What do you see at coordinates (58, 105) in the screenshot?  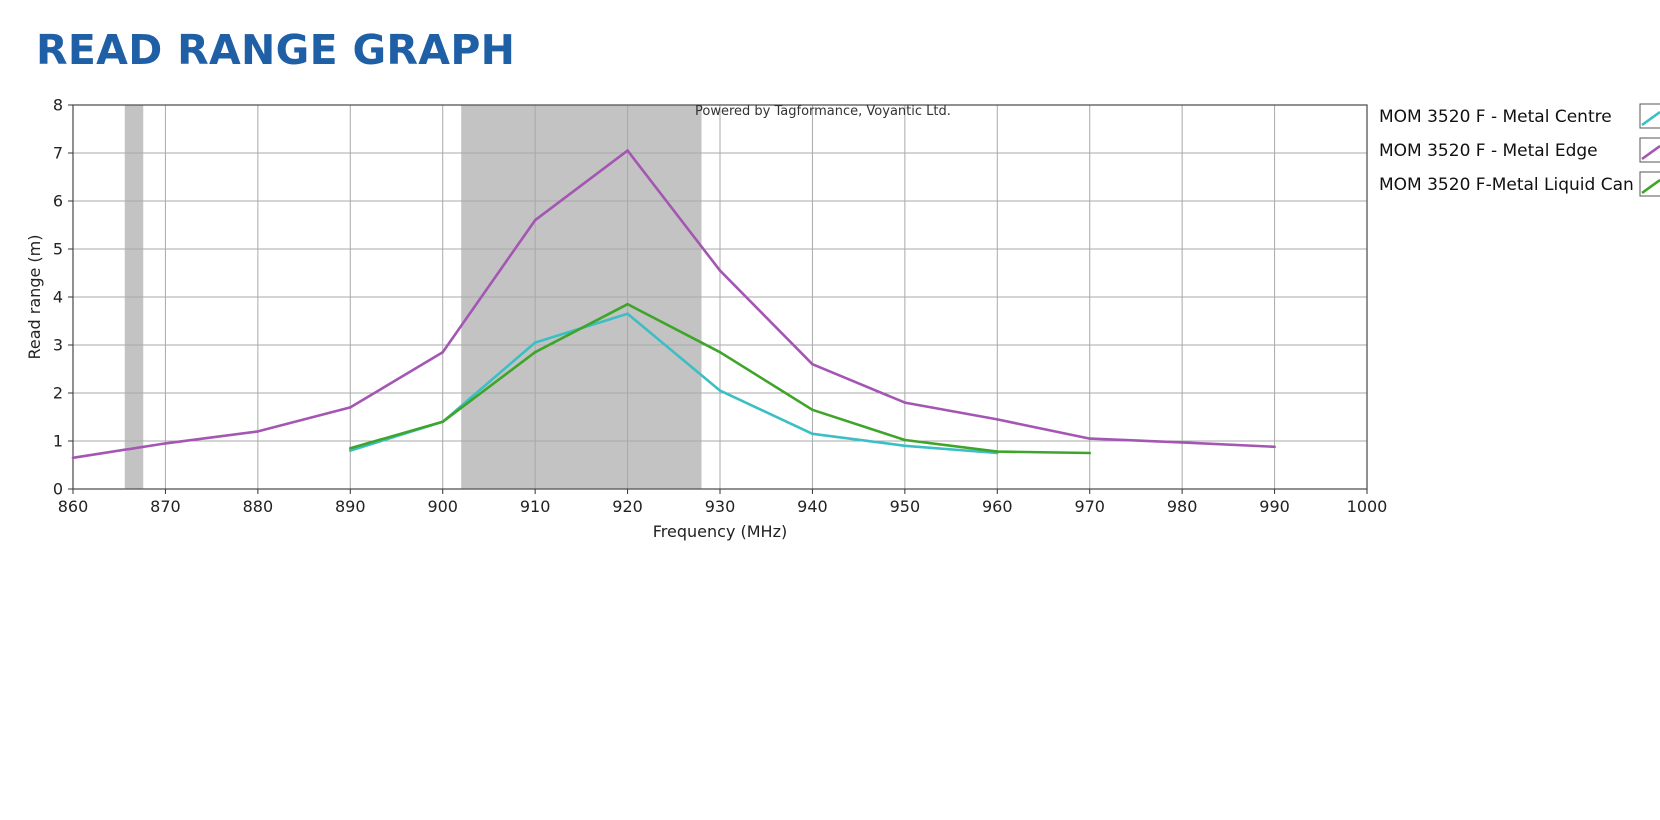 I see `y-tick-label: 8` at bounding box center [58, 105].